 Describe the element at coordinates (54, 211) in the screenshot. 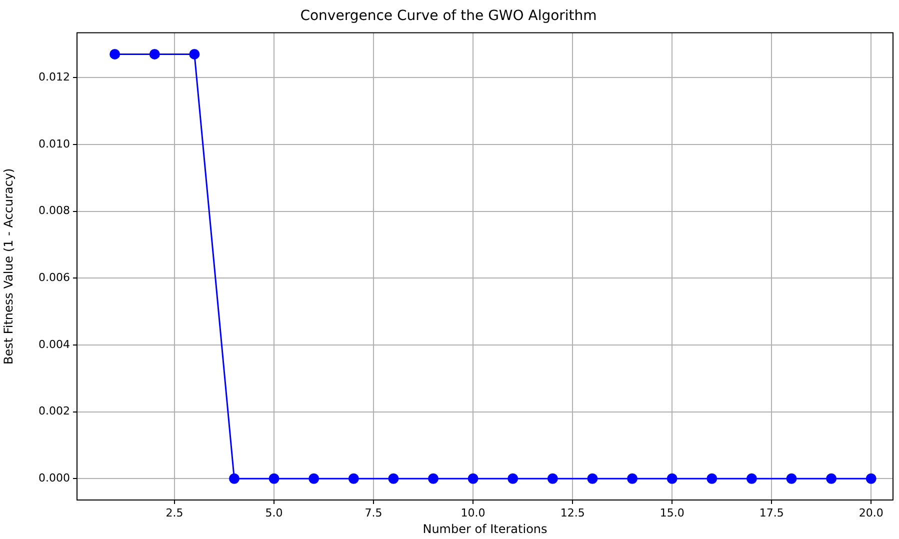

I see `y-tick-label: 0.008` at that location.